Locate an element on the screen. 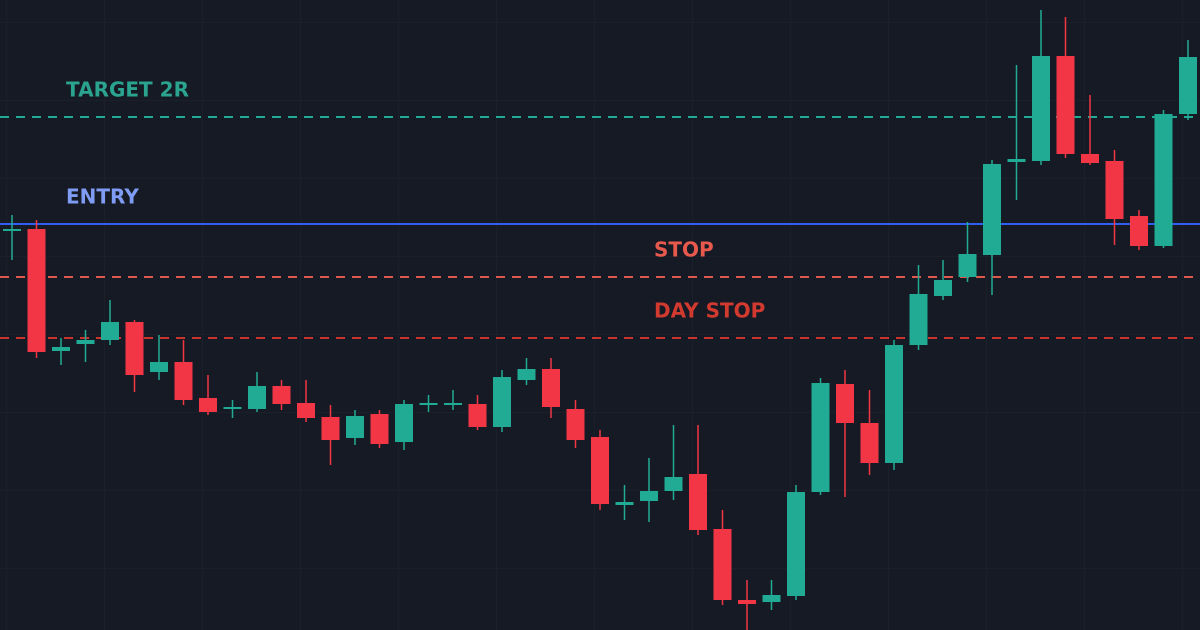 This screenshot has height=630, width=1200. level-label: ENTRY is located at coordinates (102, 197).